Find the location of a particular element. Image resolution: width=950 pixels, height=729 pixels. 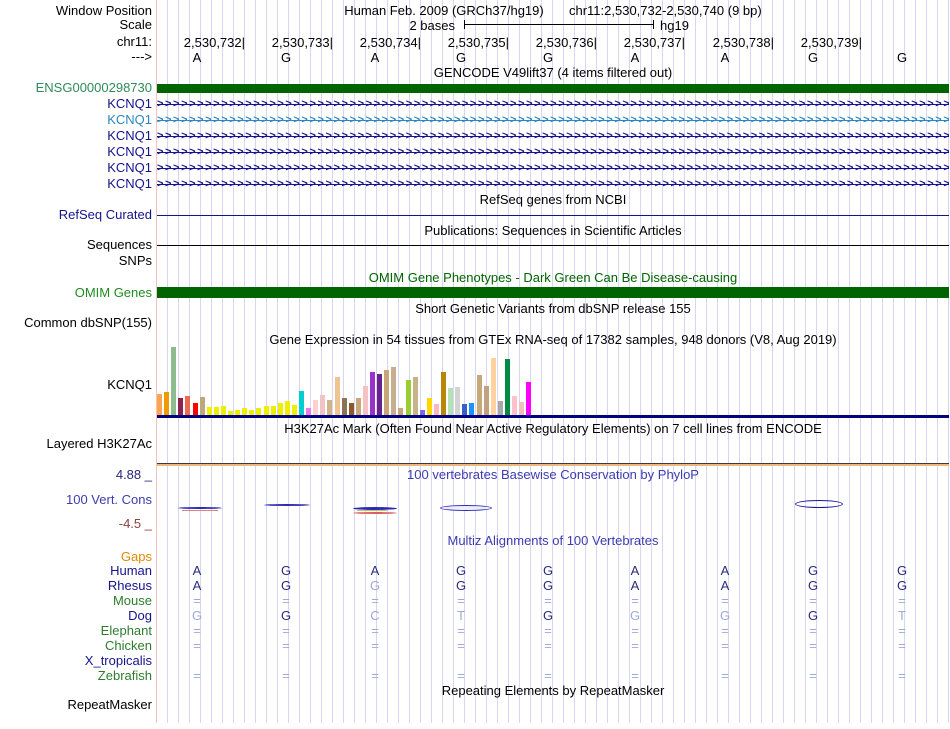

species-label-zebrafish: Zebrafish is located at coordinates (124, 675).